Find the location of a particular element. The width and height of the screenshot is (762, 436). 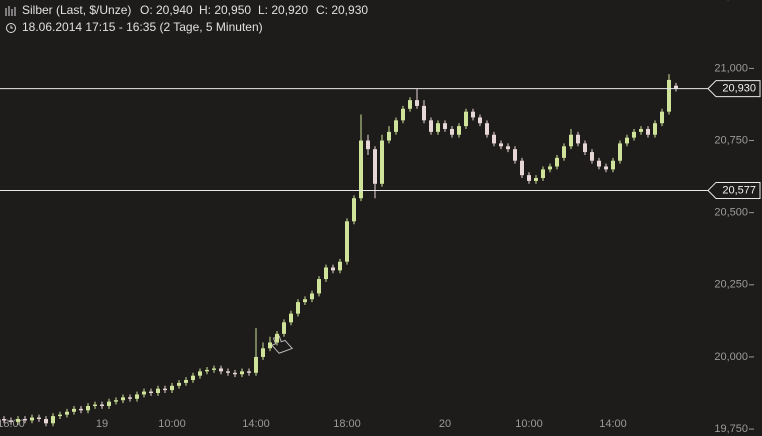

y-tick-label: 20,000 is located at coordinates (731, 357).